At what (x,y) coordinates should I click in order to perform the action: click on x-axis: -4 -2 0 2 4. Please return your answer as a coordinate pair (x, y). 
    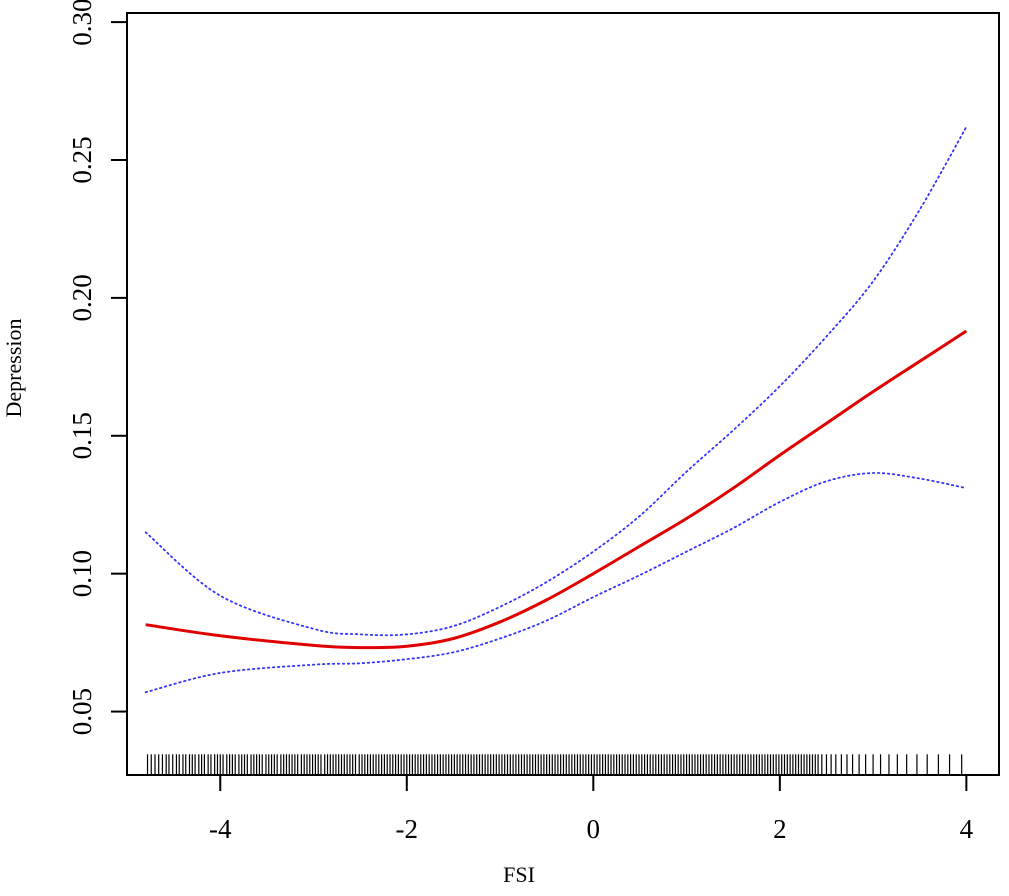
    Looking at the image, I should click on (591, 809).